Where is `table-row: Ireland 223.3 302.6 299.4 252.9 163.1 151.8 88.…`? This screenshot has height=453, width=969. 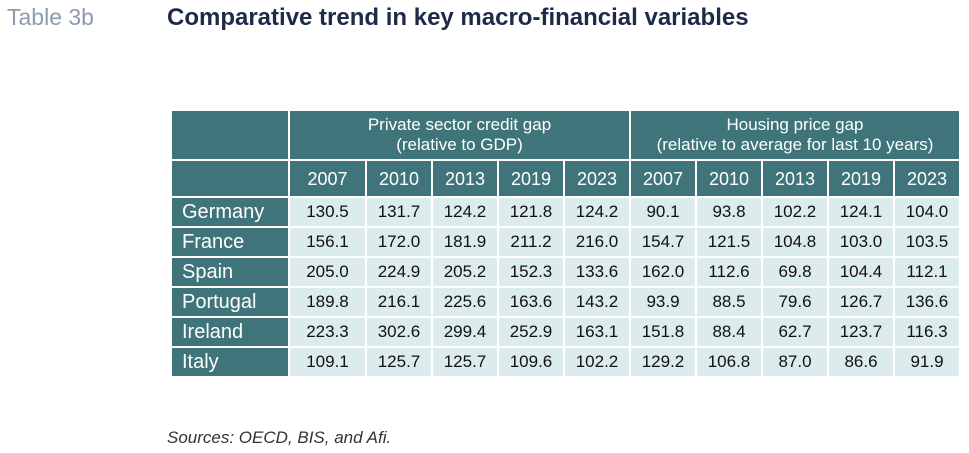
table-row: Ireland 223.3 302.6 299.4 252.9 163.1 151.8 88.… is located at coordinates (565, 332).